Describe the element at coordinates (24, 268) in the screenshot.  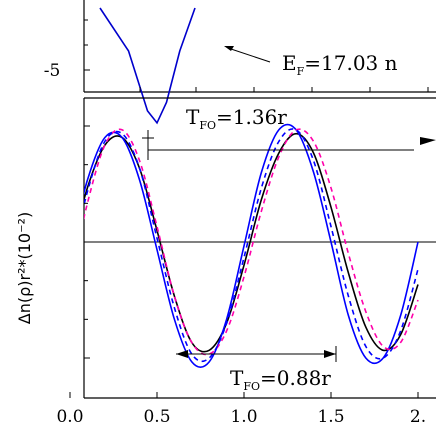
I see `y-axis-label: Δn(ρ)r²*(10⁻²)` at that location.